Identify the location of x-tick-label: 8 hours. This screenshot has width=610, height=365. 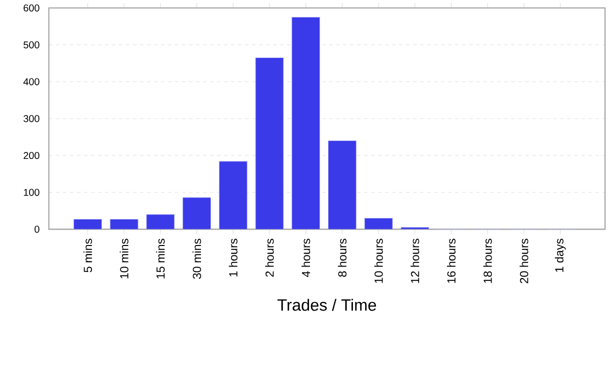
(342, 257).